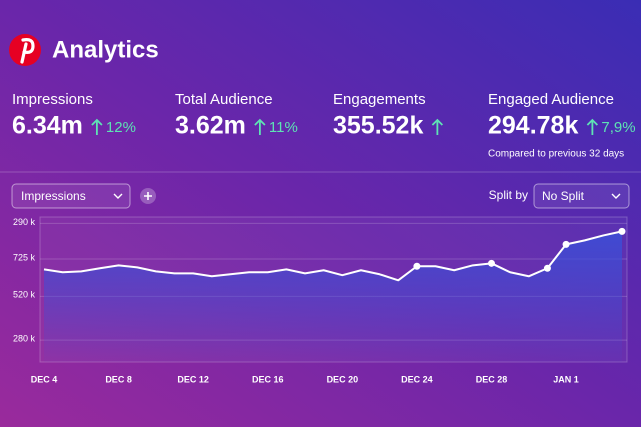 Image resolution: width=641 pixels, height=427 pixels. What do you see at coordinates (379, 99) in the screenshot?
I see `metric-label: Engagements` at bounding box center [379, 99].